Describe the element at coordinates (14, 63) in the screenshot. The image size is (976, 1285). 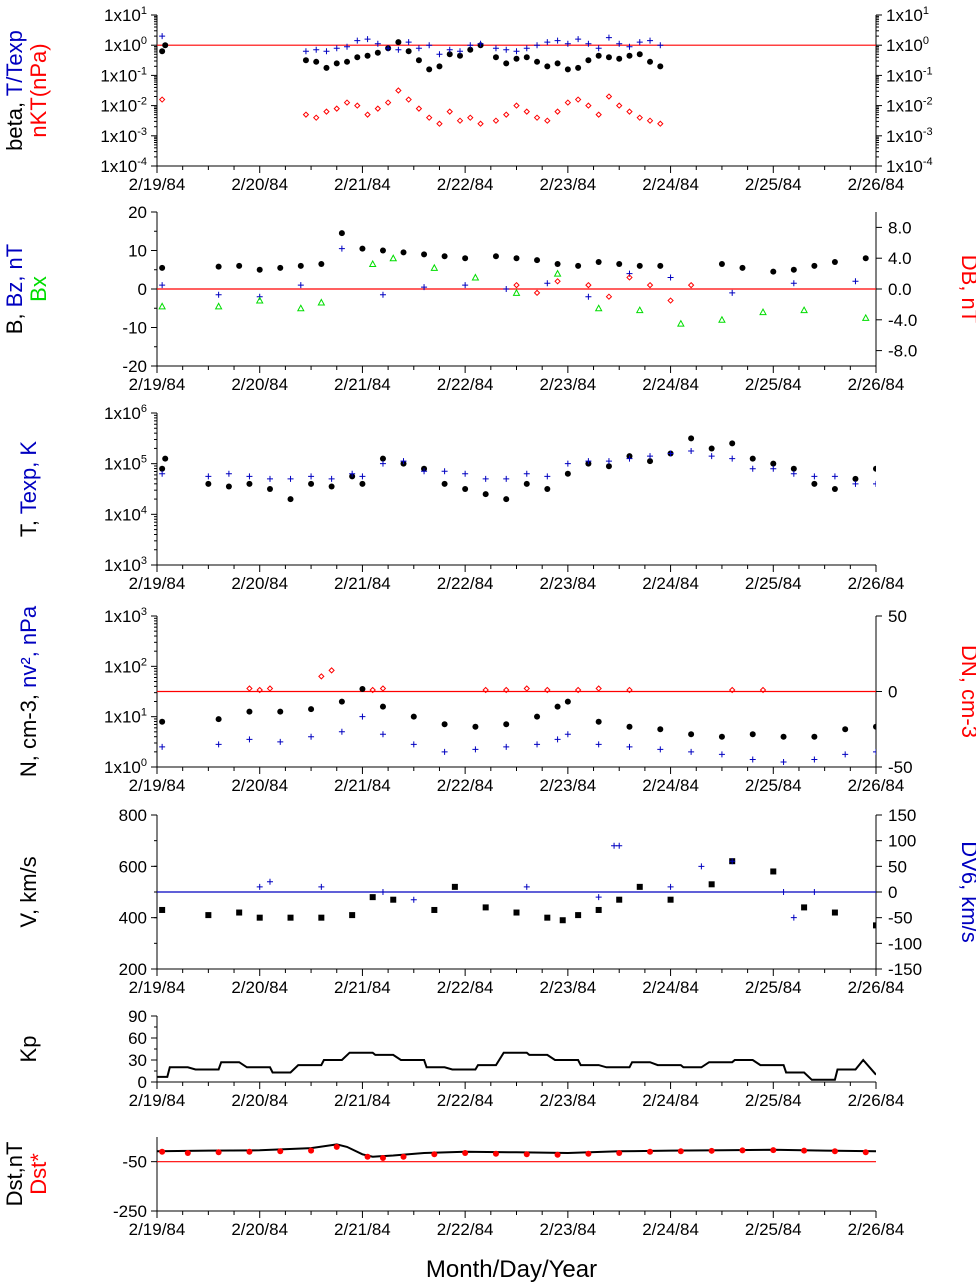
I see `y-axis-title-part: T/Texp` at that location.